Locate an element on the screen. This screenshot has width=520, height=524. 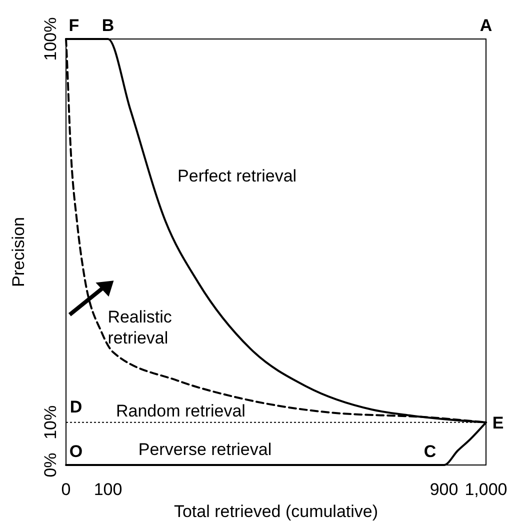
ref-line-label: Random retrieval is located at coordinates (181, 410).